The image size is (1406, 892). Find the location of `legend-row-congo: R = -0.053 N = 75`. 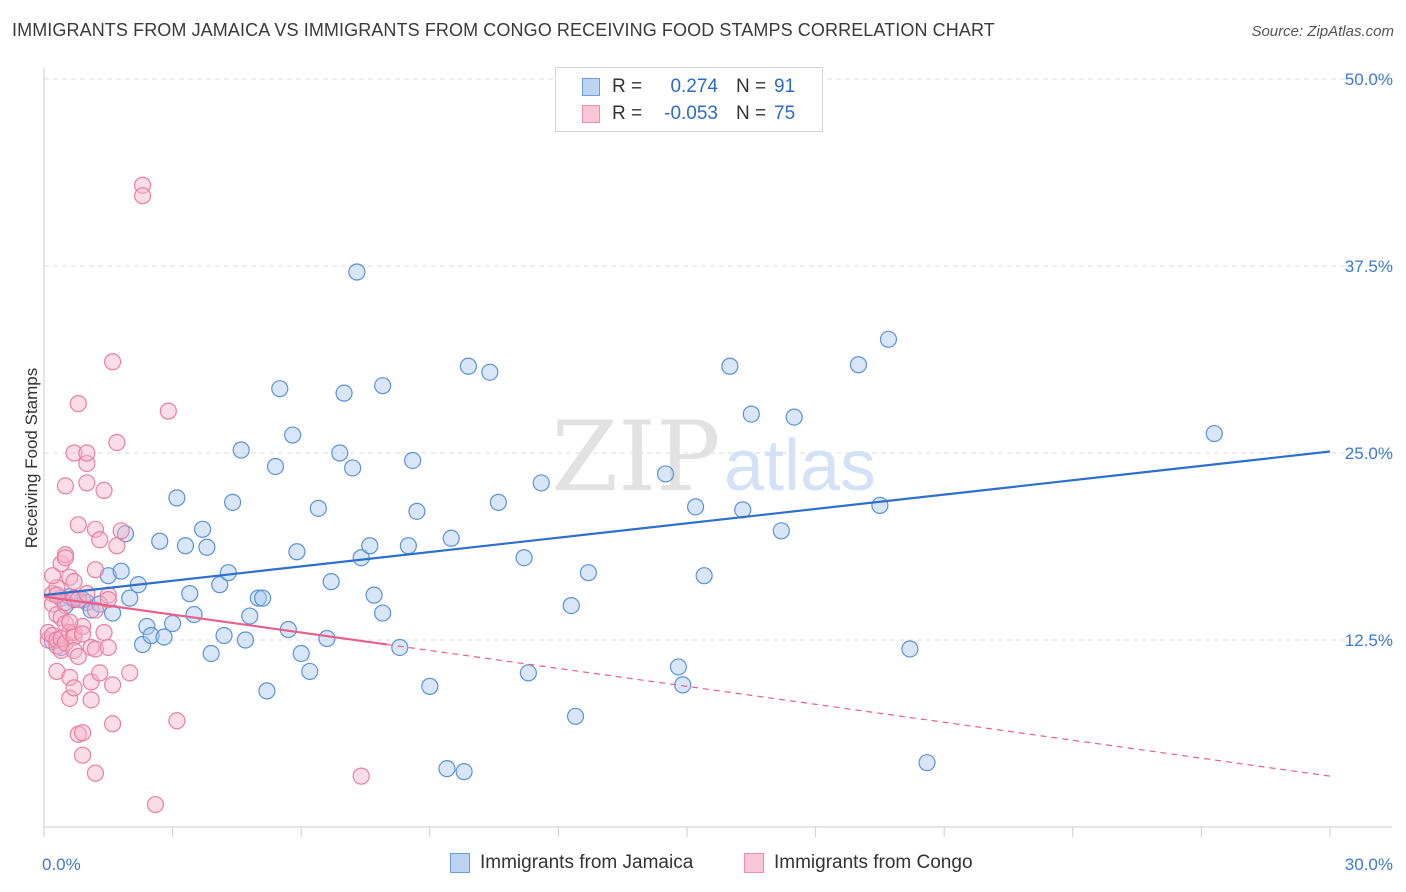

legend-row-congo: R = -0.053 N = 75 is located at coordinates (688, 114).